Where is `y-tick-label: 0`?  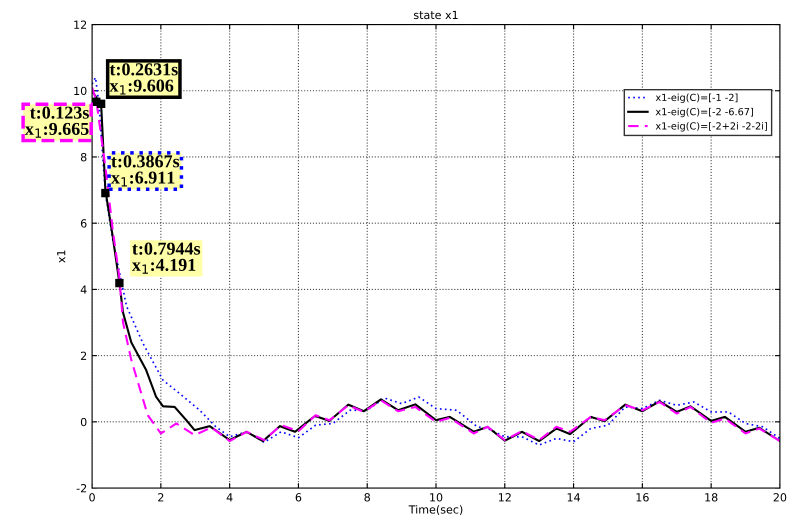
y-tick-label: 0 is located at coordinates (83, 422).